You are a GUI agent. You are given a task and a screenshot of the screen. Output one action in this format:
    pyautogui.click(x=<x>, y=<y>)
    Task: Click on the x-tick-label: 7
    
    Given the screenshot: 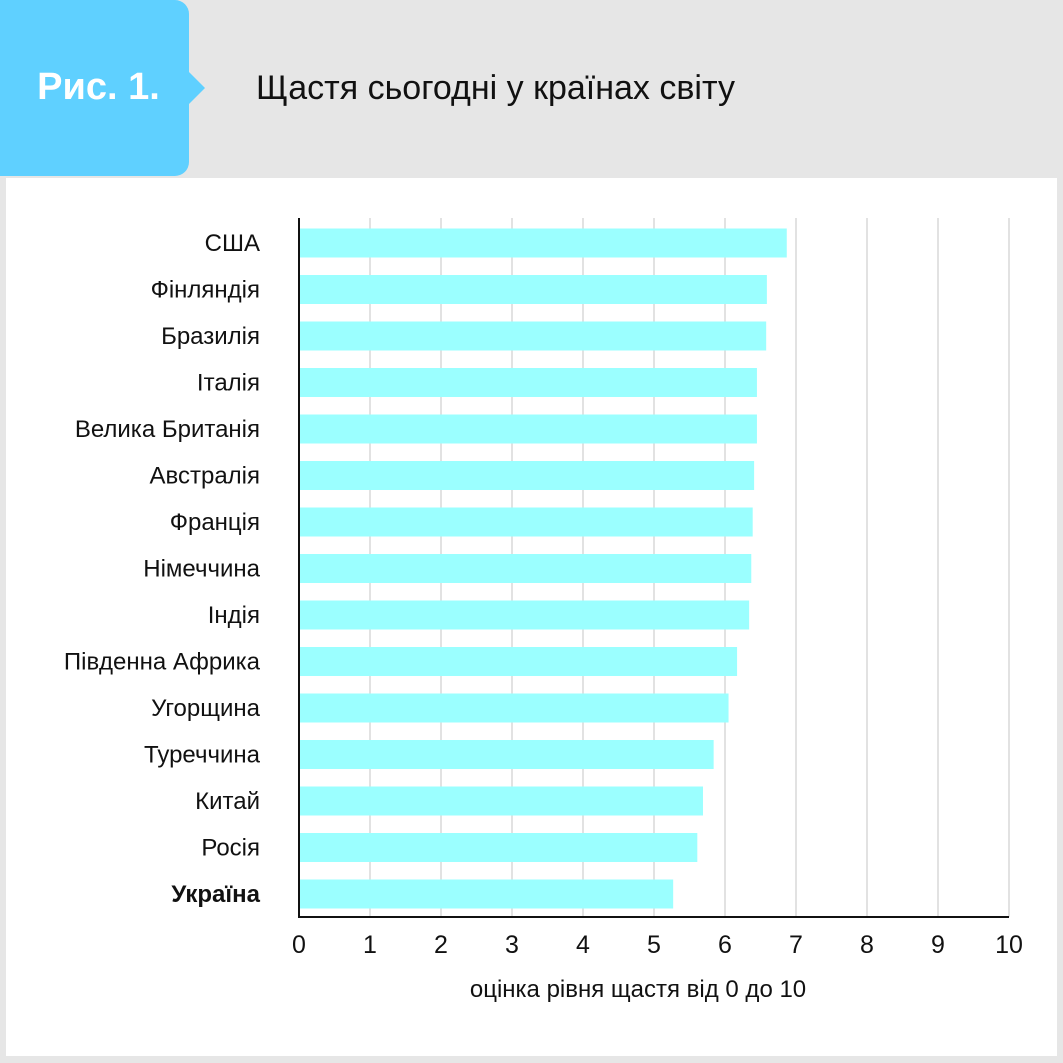 What is the action you would take?
    pyautogui.click(x=796, y=945)
    